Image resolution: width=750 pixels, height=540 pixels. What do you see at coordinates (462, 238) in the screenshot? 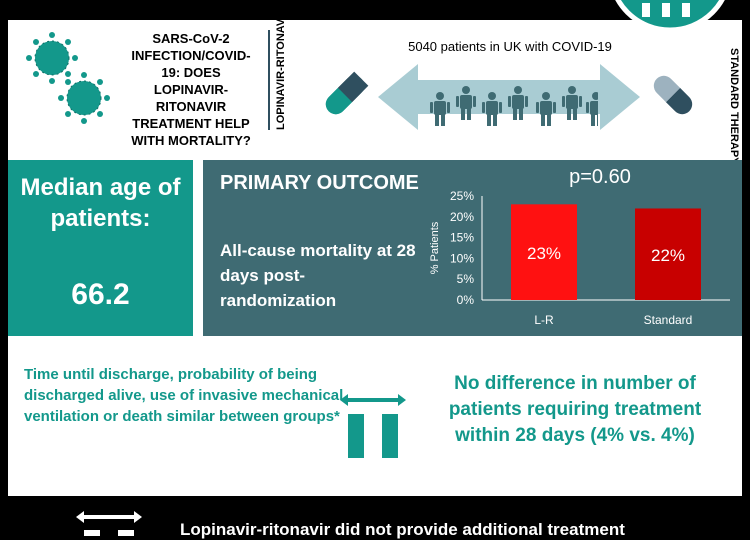
I see `y-tick-label: 15%` at bounding box center [462, 238].